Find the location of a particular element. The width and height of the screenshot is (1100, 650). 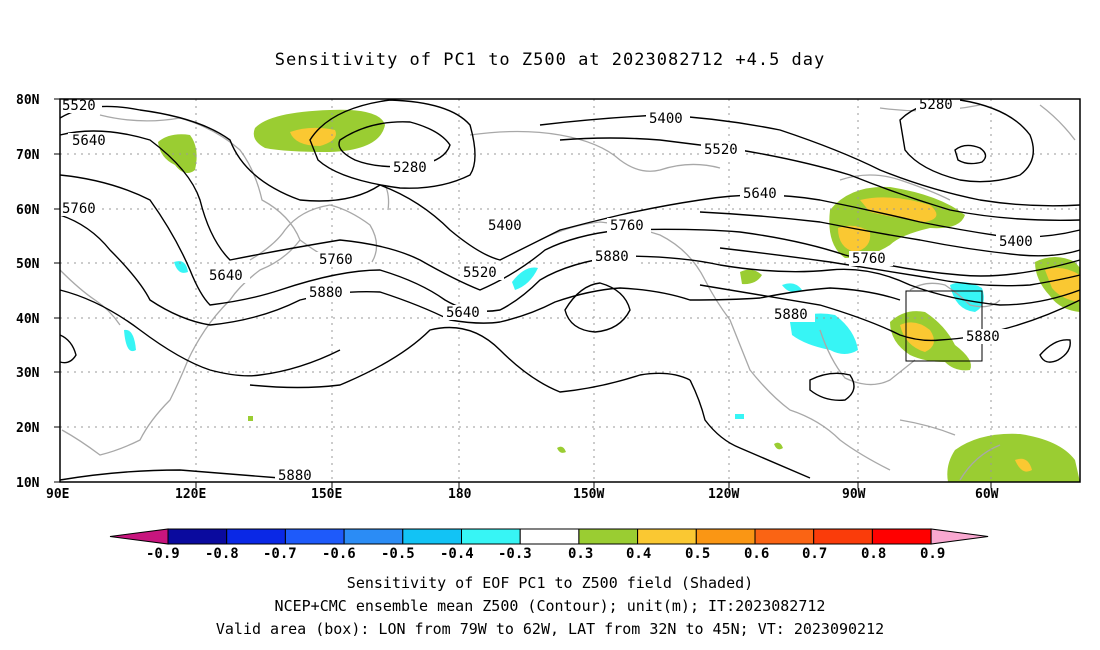

lat-label: 10N is located at coordinates (28, 483).